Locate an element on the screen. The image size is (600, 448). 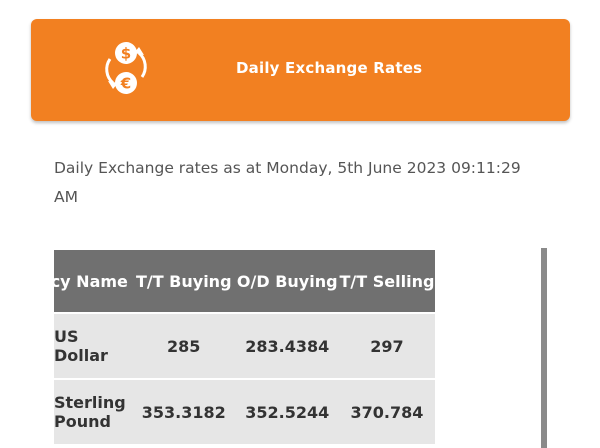
currency-name-cell: US Dollar is located at coordinates (93, 346).